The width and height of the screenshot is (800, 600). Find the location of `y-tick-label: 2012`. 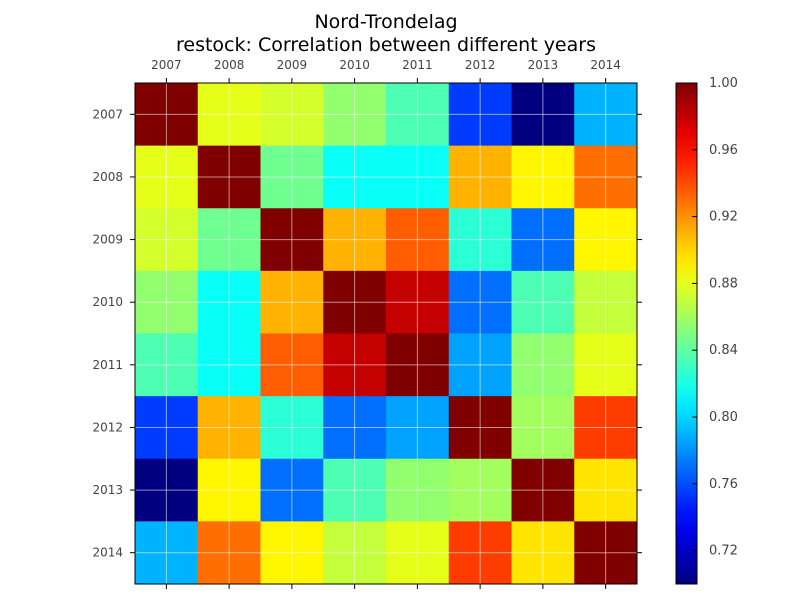

y-tick-label: 2012 is located at coordinates (107, 427).